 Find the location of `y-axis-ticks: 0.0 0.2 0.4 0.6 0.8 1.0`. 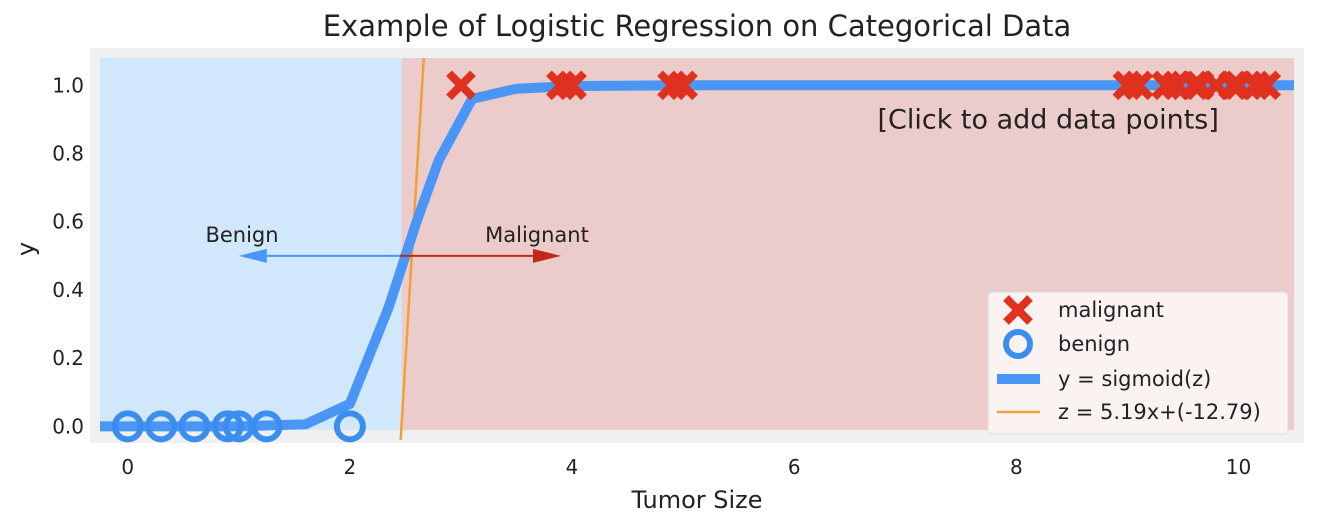

y-axis-ticks: 0.0 0.2 0.4 0.6 0.8 1.0 is located at coordinates (68, 255).